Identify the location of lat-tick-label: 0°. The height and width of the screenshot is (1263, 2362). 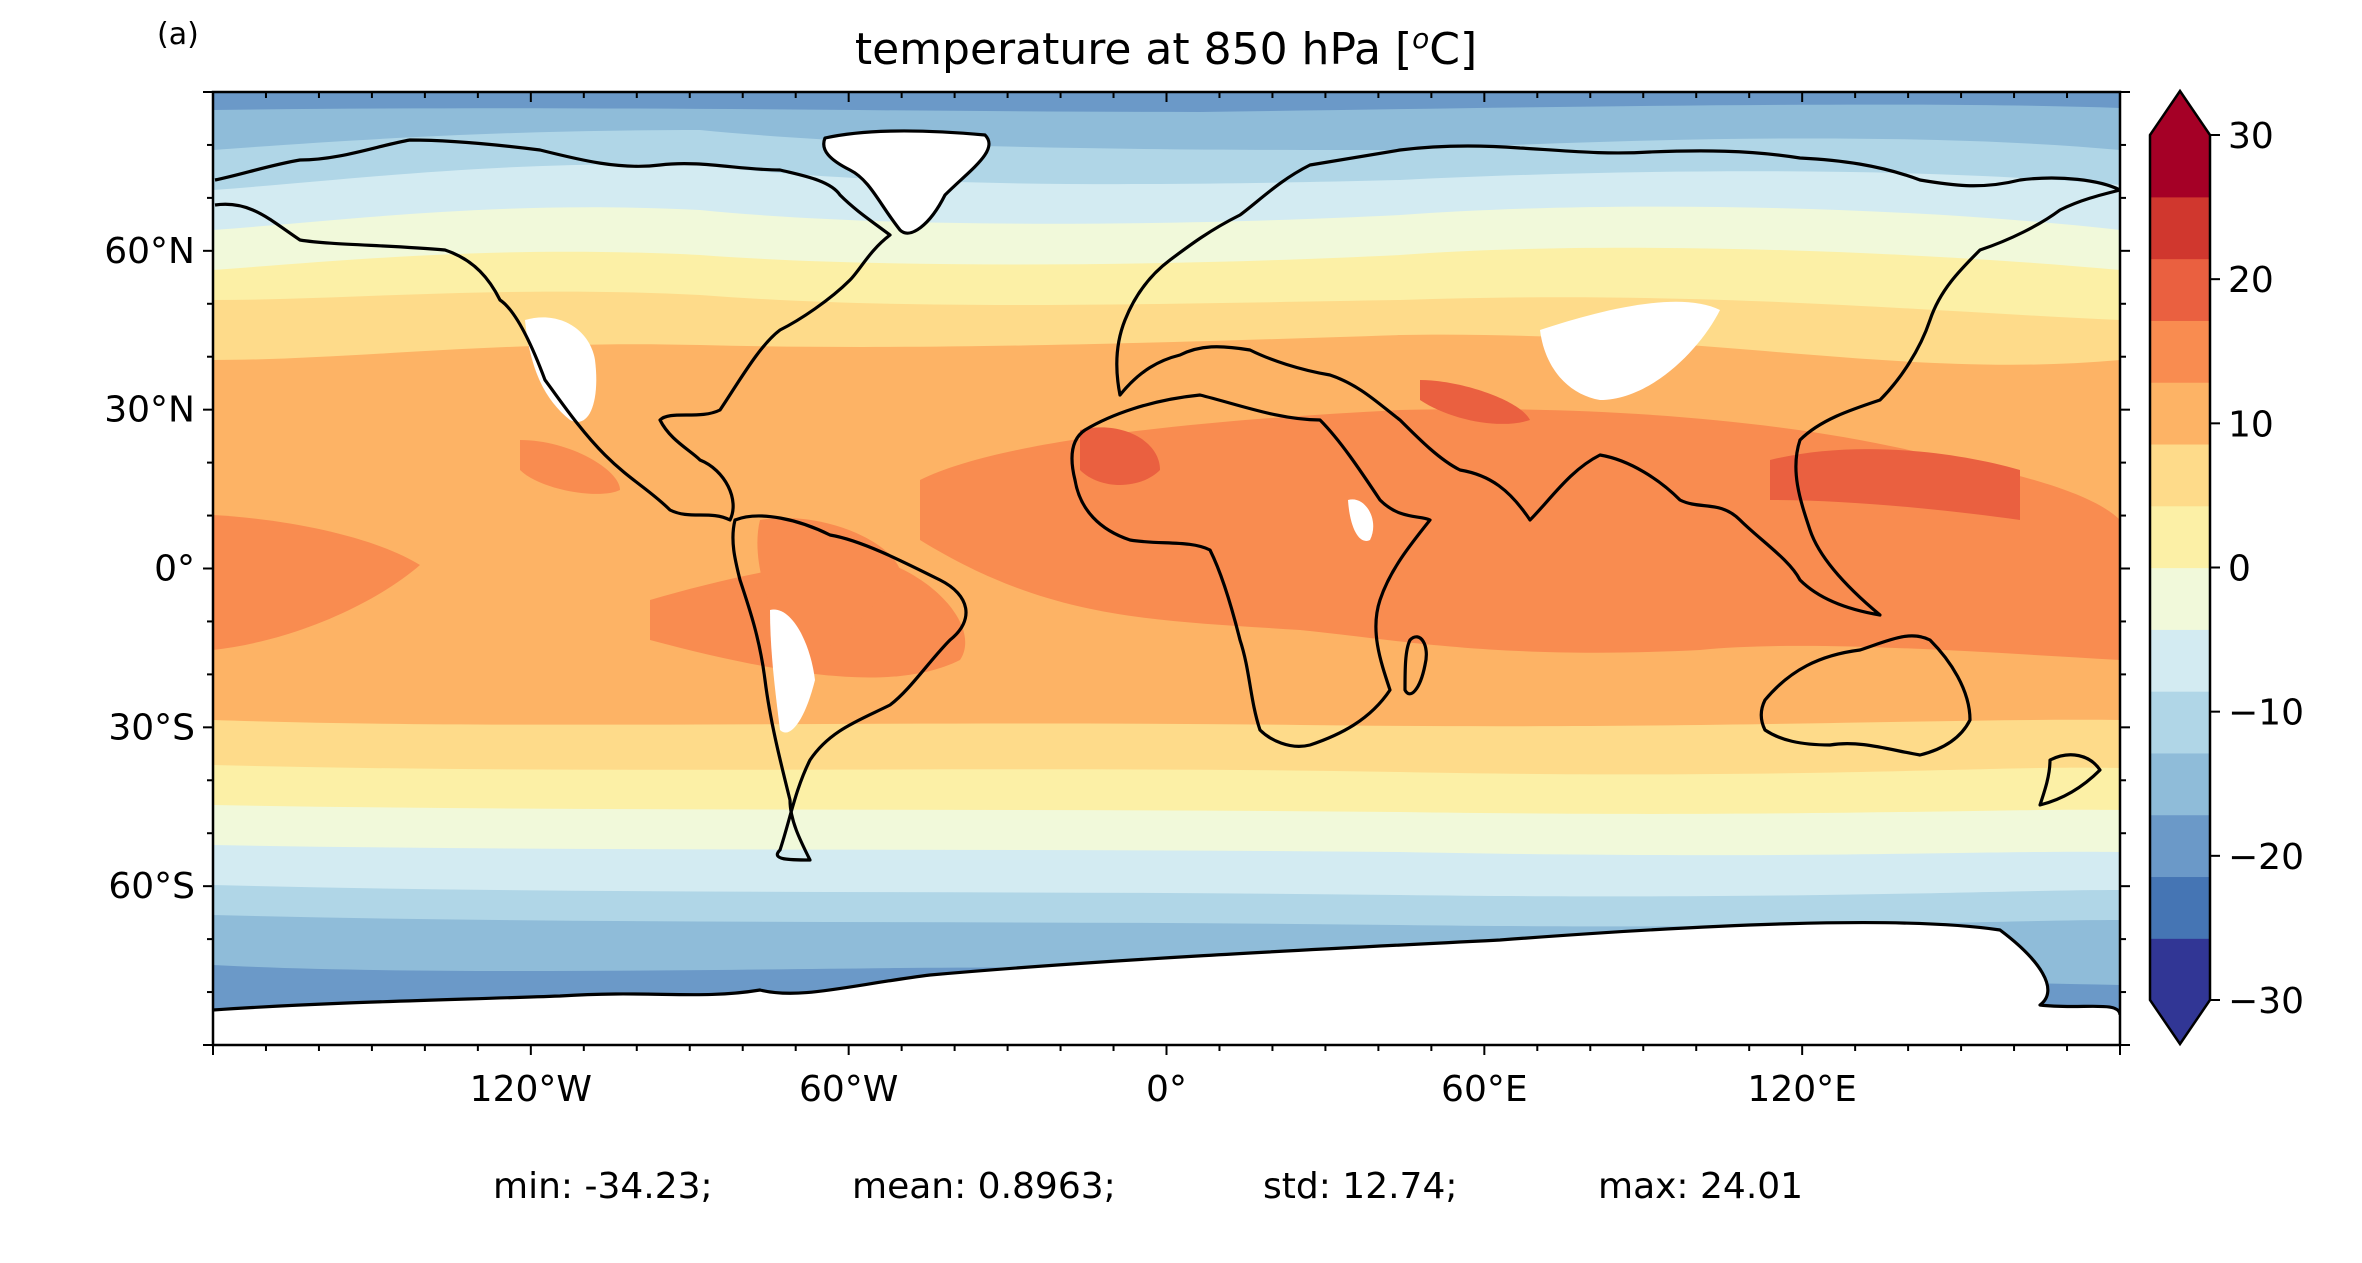
(174, 569).